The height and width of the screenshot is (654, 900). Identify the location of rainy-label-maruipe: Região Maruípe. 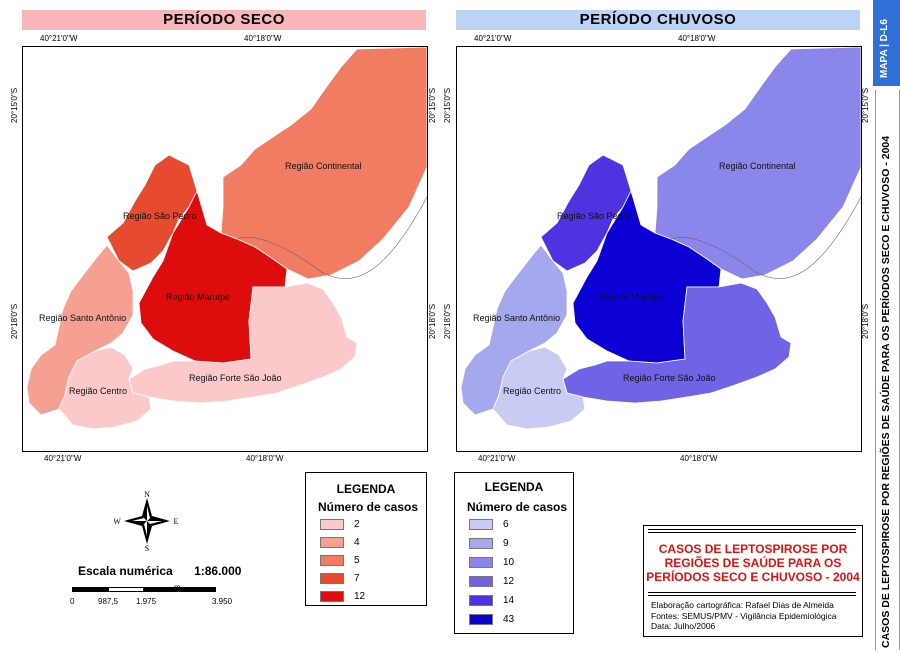
(632, 297).